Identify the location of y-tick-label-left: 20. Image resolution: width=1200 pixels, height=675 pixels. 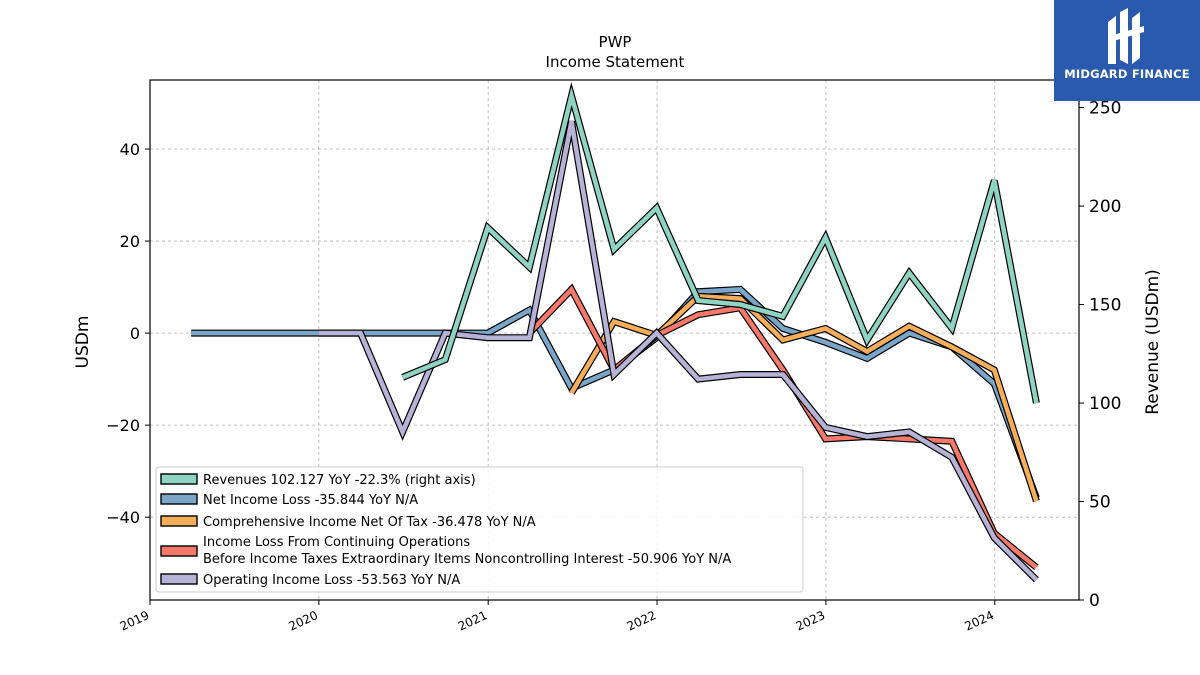
(130, 241).